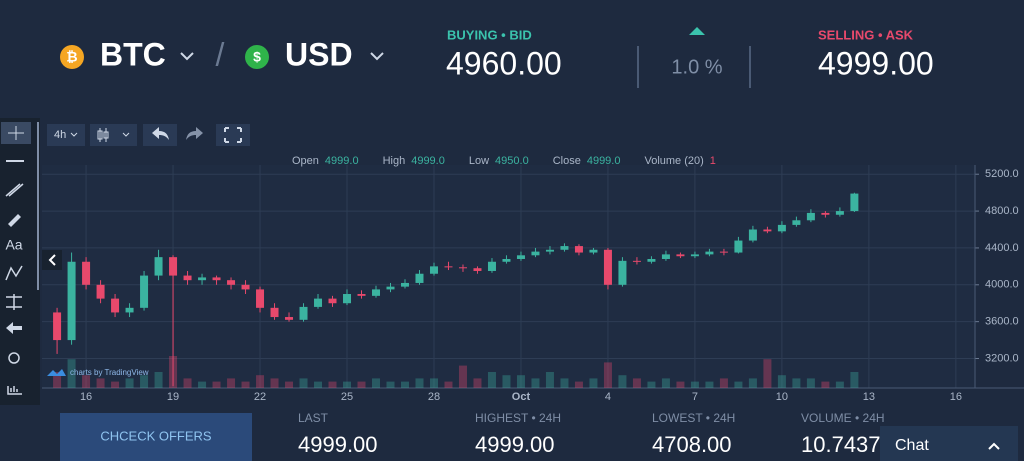  I want to click on chat-box, so click(949, 443).